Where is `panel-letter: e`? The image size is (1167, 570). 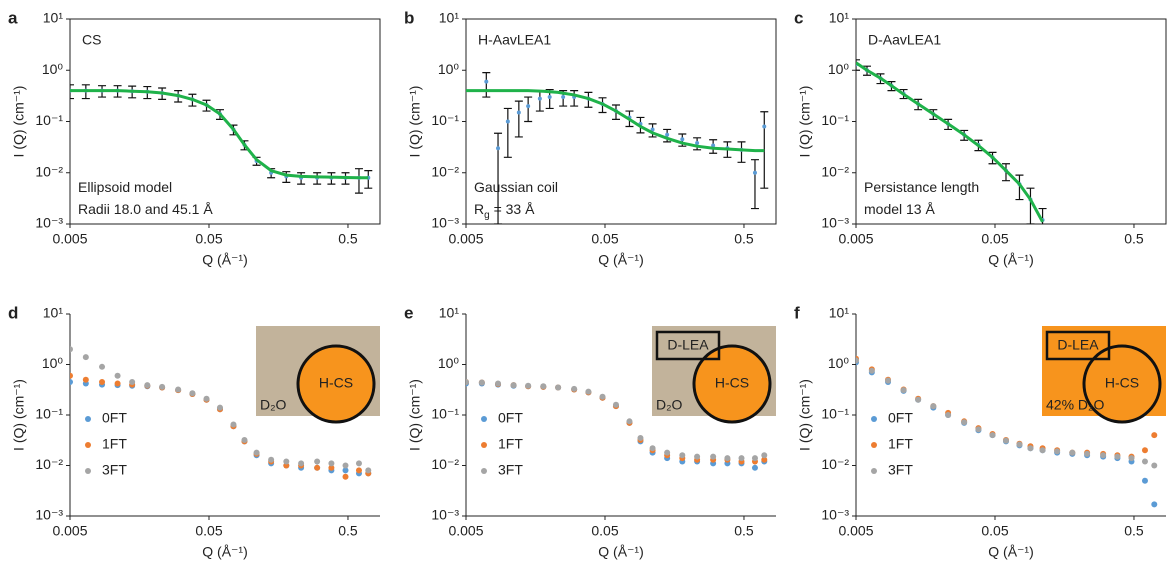
panel-letter: e is located at coordinates (408, 312).